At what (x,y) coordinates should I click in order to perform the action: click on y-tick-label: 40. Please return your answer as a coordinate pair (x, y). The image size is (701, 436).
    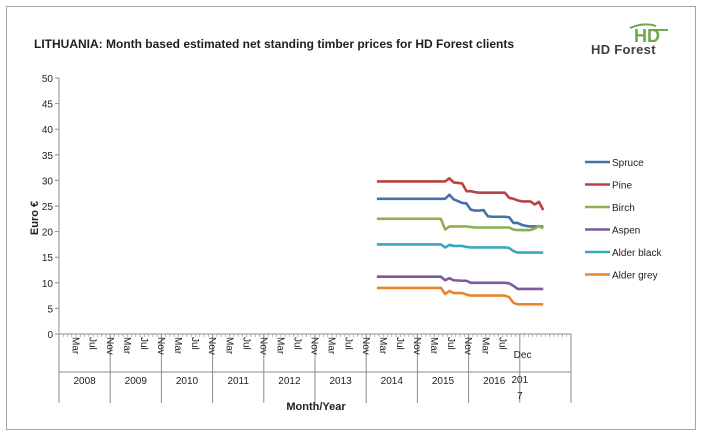
    Looking at the image, I should click on (48, 130).